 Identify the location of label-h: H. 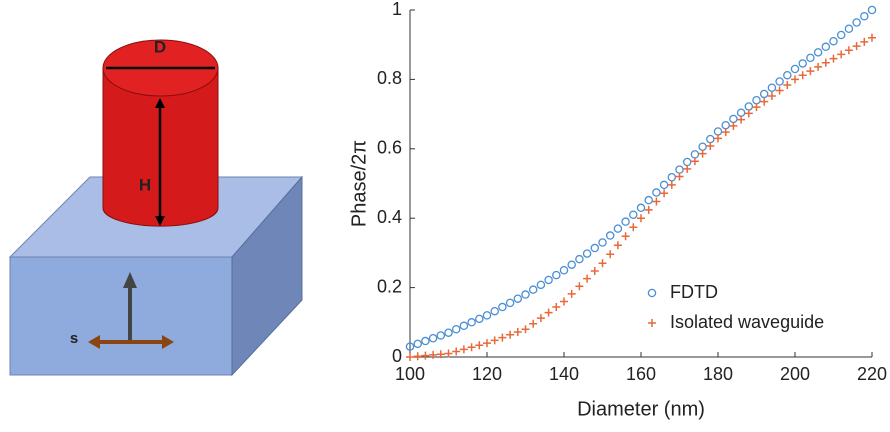
(145, 184).